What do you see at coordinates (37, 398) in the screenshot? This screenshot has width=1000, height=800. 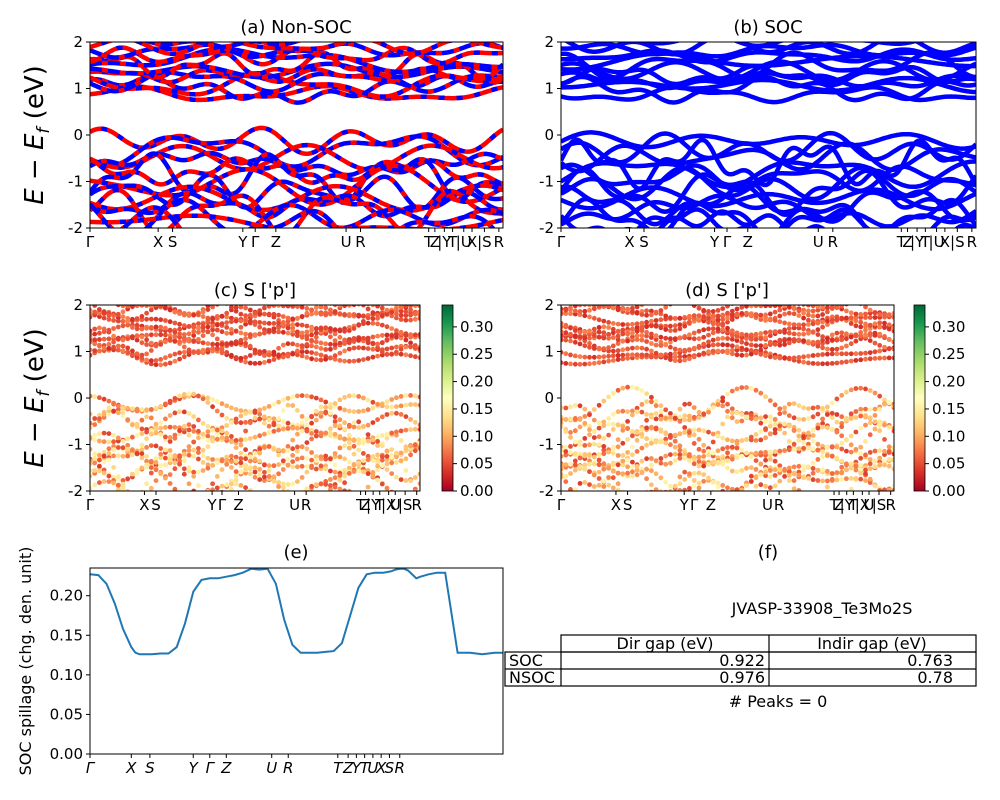 I see `band-ylabel-middle: E − Ef (eV)` at bounding box center [37, 398].